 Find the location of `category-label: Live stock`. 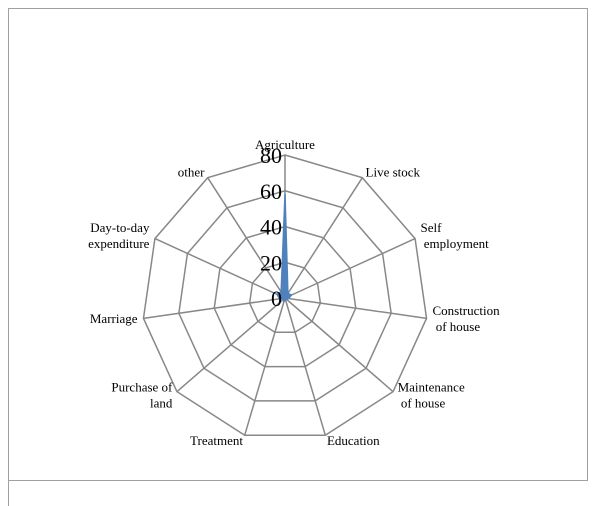

category-label: Live stock is located at coordinates (393, 172).